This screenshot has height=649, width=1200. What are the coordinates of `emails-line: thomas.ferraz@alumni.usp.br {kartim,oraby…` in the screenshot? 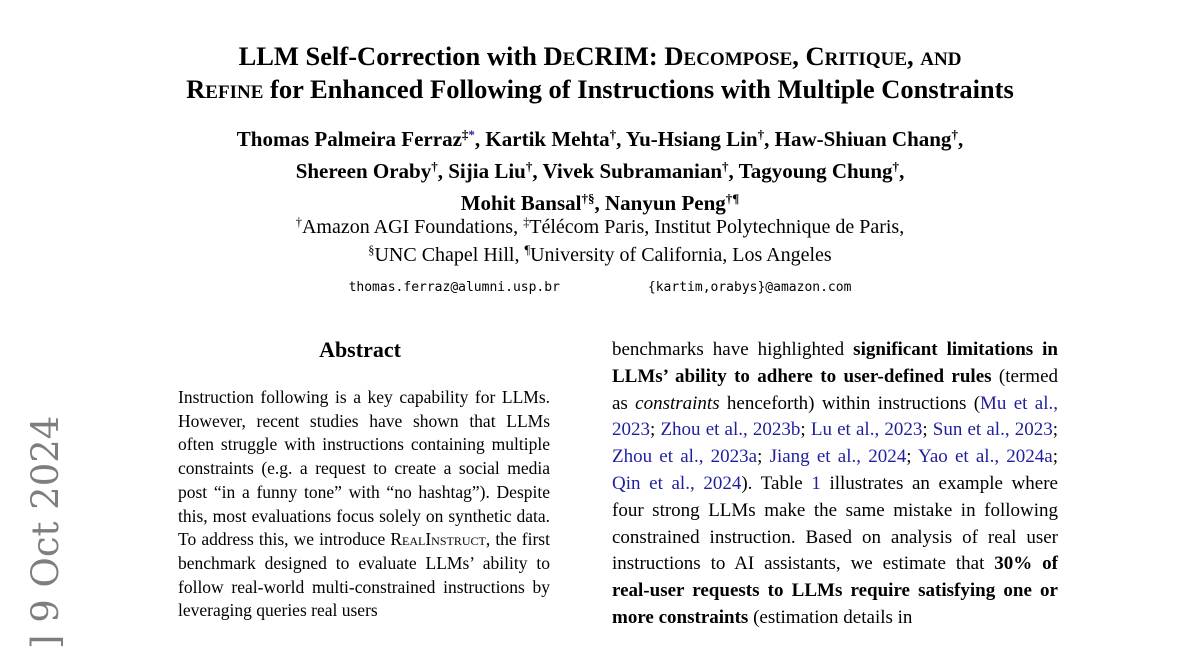 It's located at (600, 288).